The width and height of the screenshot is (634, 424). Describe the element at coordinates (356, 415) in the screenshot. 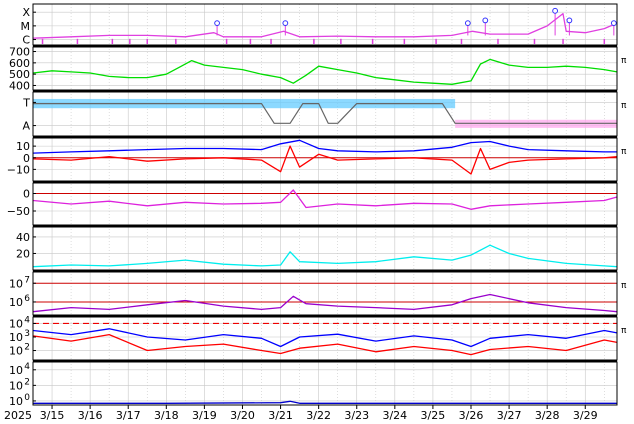

I see `date-tick-label: 3/23` at that location.